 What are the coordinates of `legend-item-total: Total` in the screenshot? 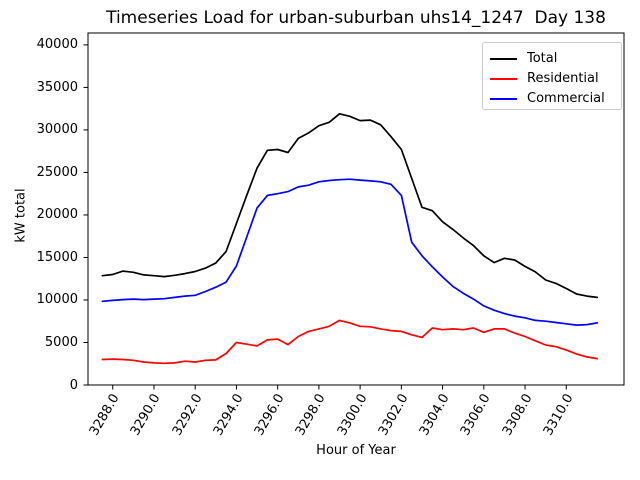 It's located at (552, 59).